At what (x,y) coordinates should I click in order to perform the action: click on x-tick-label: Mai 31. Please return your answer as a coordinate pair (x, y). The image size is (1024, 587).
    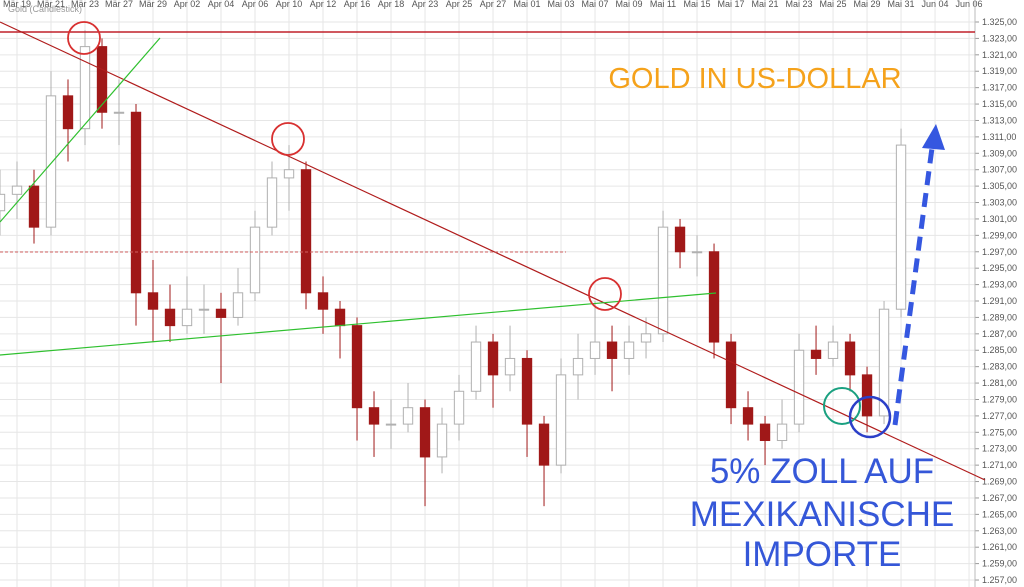
    Looking at the image, I should click on (901, 4).